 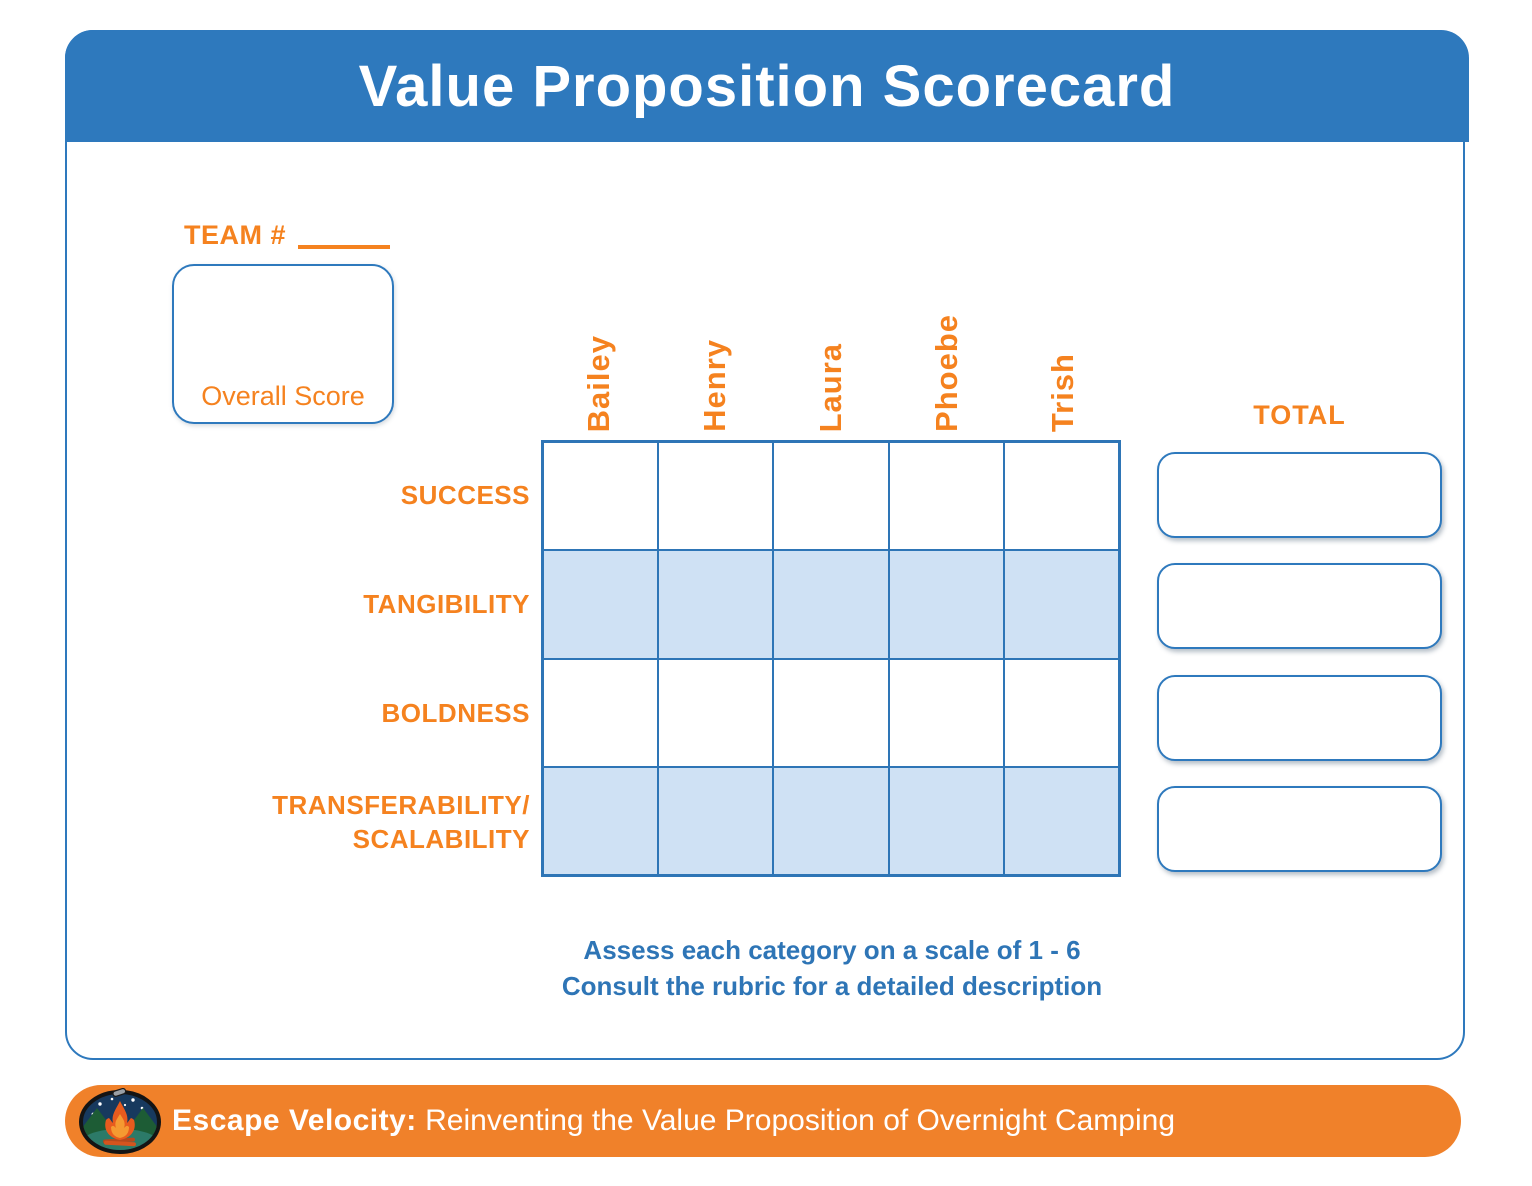 I want to click on column-header-trish: Trish, so click(x=1062, y=392).